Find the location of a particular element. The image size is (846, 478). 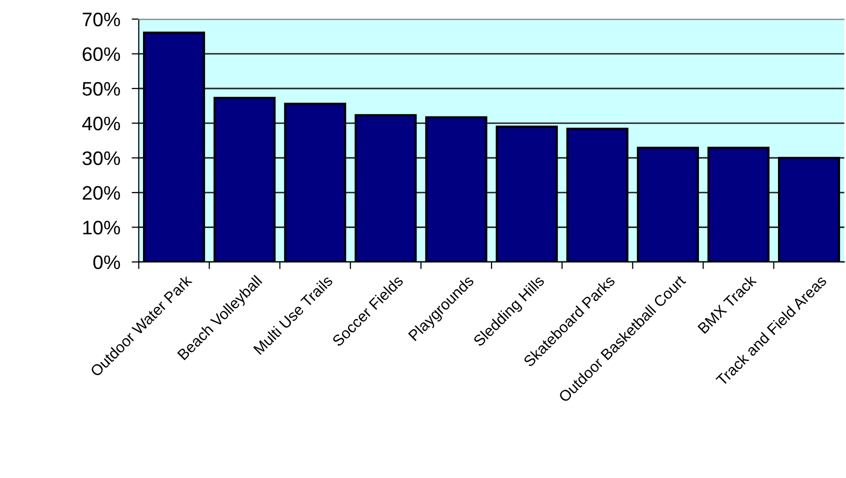

y-tick-label: 20% is located at coordinates (101, 193).